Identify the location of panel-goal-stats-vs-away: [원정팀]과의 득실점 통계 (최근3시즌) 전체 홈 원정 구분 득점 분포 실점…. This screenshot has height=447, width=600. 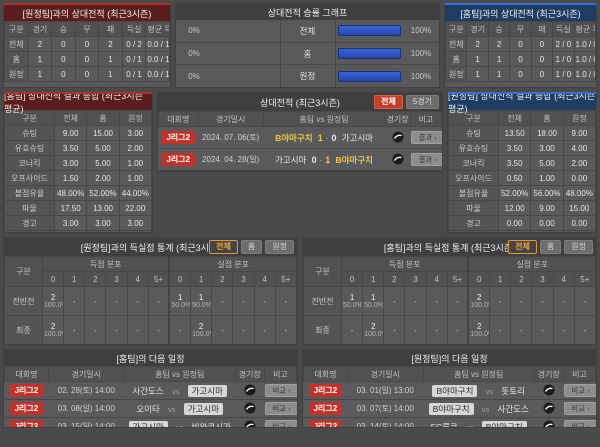
(150, 291).